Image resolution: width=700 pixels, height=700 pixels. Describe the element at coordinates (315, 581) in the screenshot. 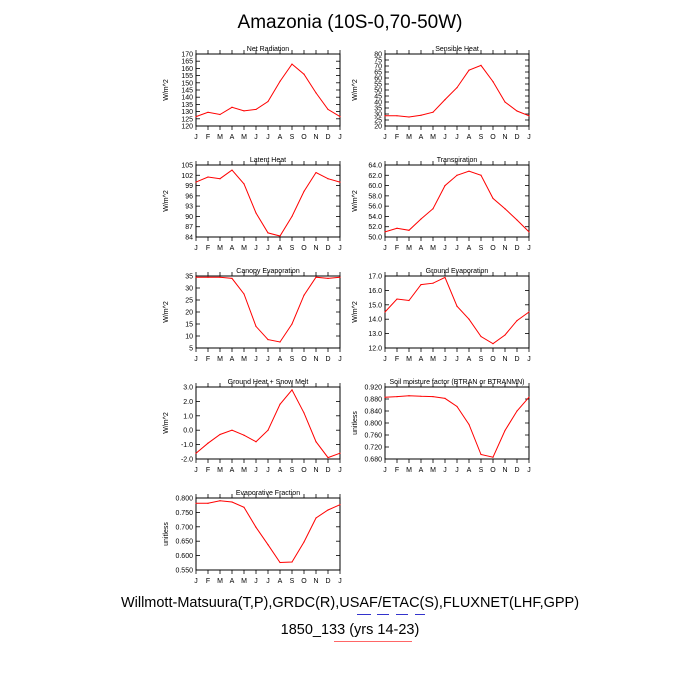

I see `x-tick-label: N` at that location.